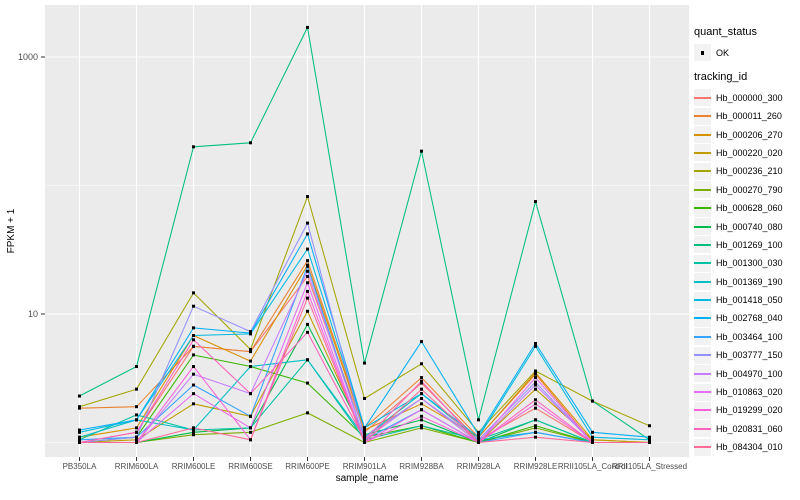  I want to click on legend-item-Hb_001418_050: Hb_001418_050, so click(738, 300).